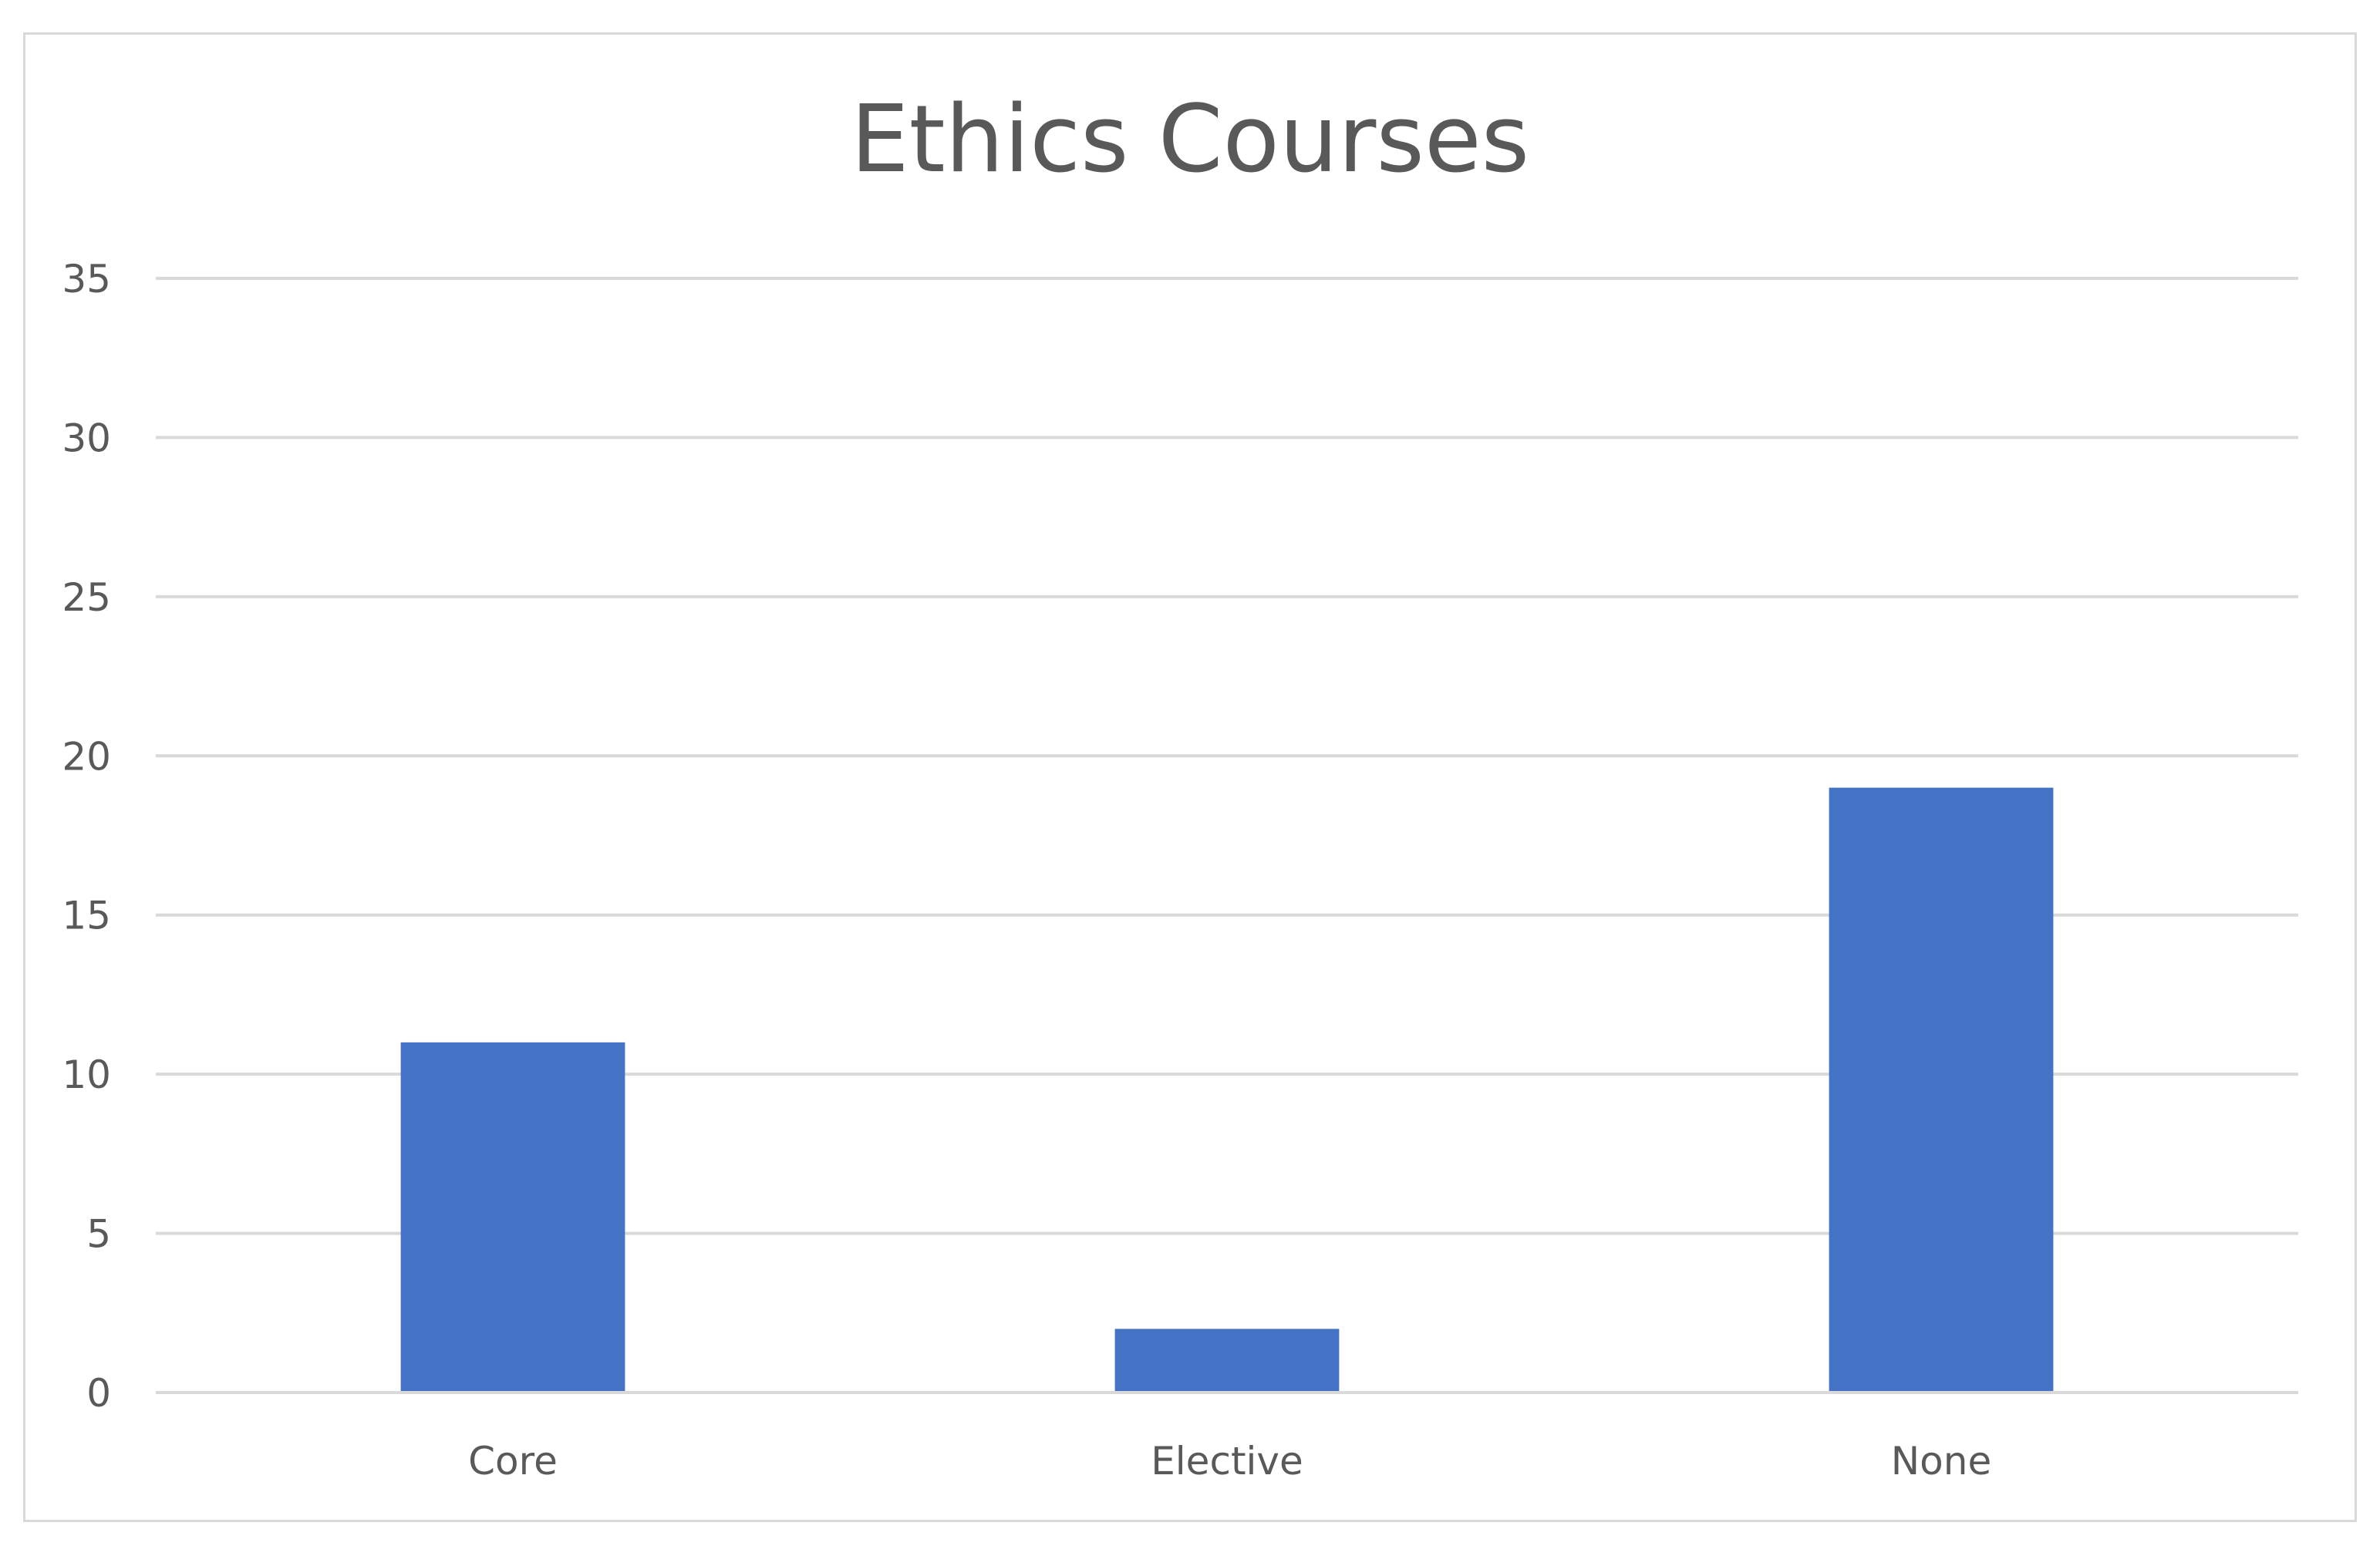  Describe the element at coordinates (87, 837) in the screenshot. I see `y-axis-tick-labels: 0 5 10 15 20 25 30 35` at that location.